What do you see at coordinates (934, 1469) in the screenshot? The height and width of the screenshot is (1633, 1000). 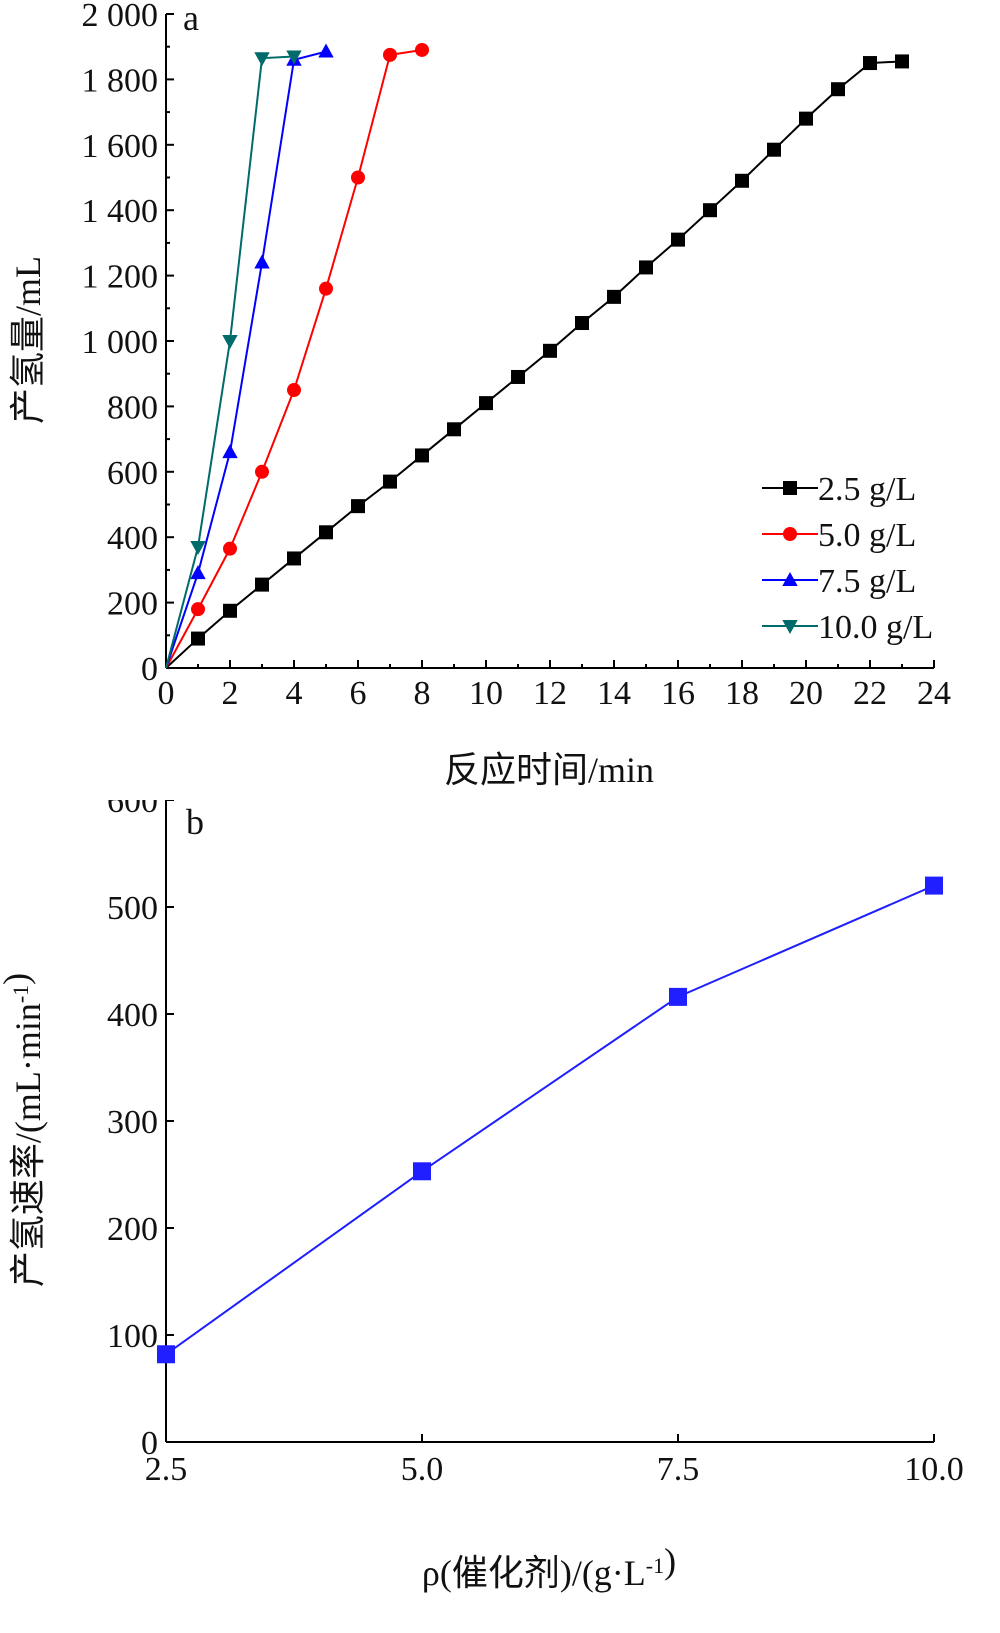 I see `chart-b-x-tick-label: 10.0` at bounding box center [934, 1469].